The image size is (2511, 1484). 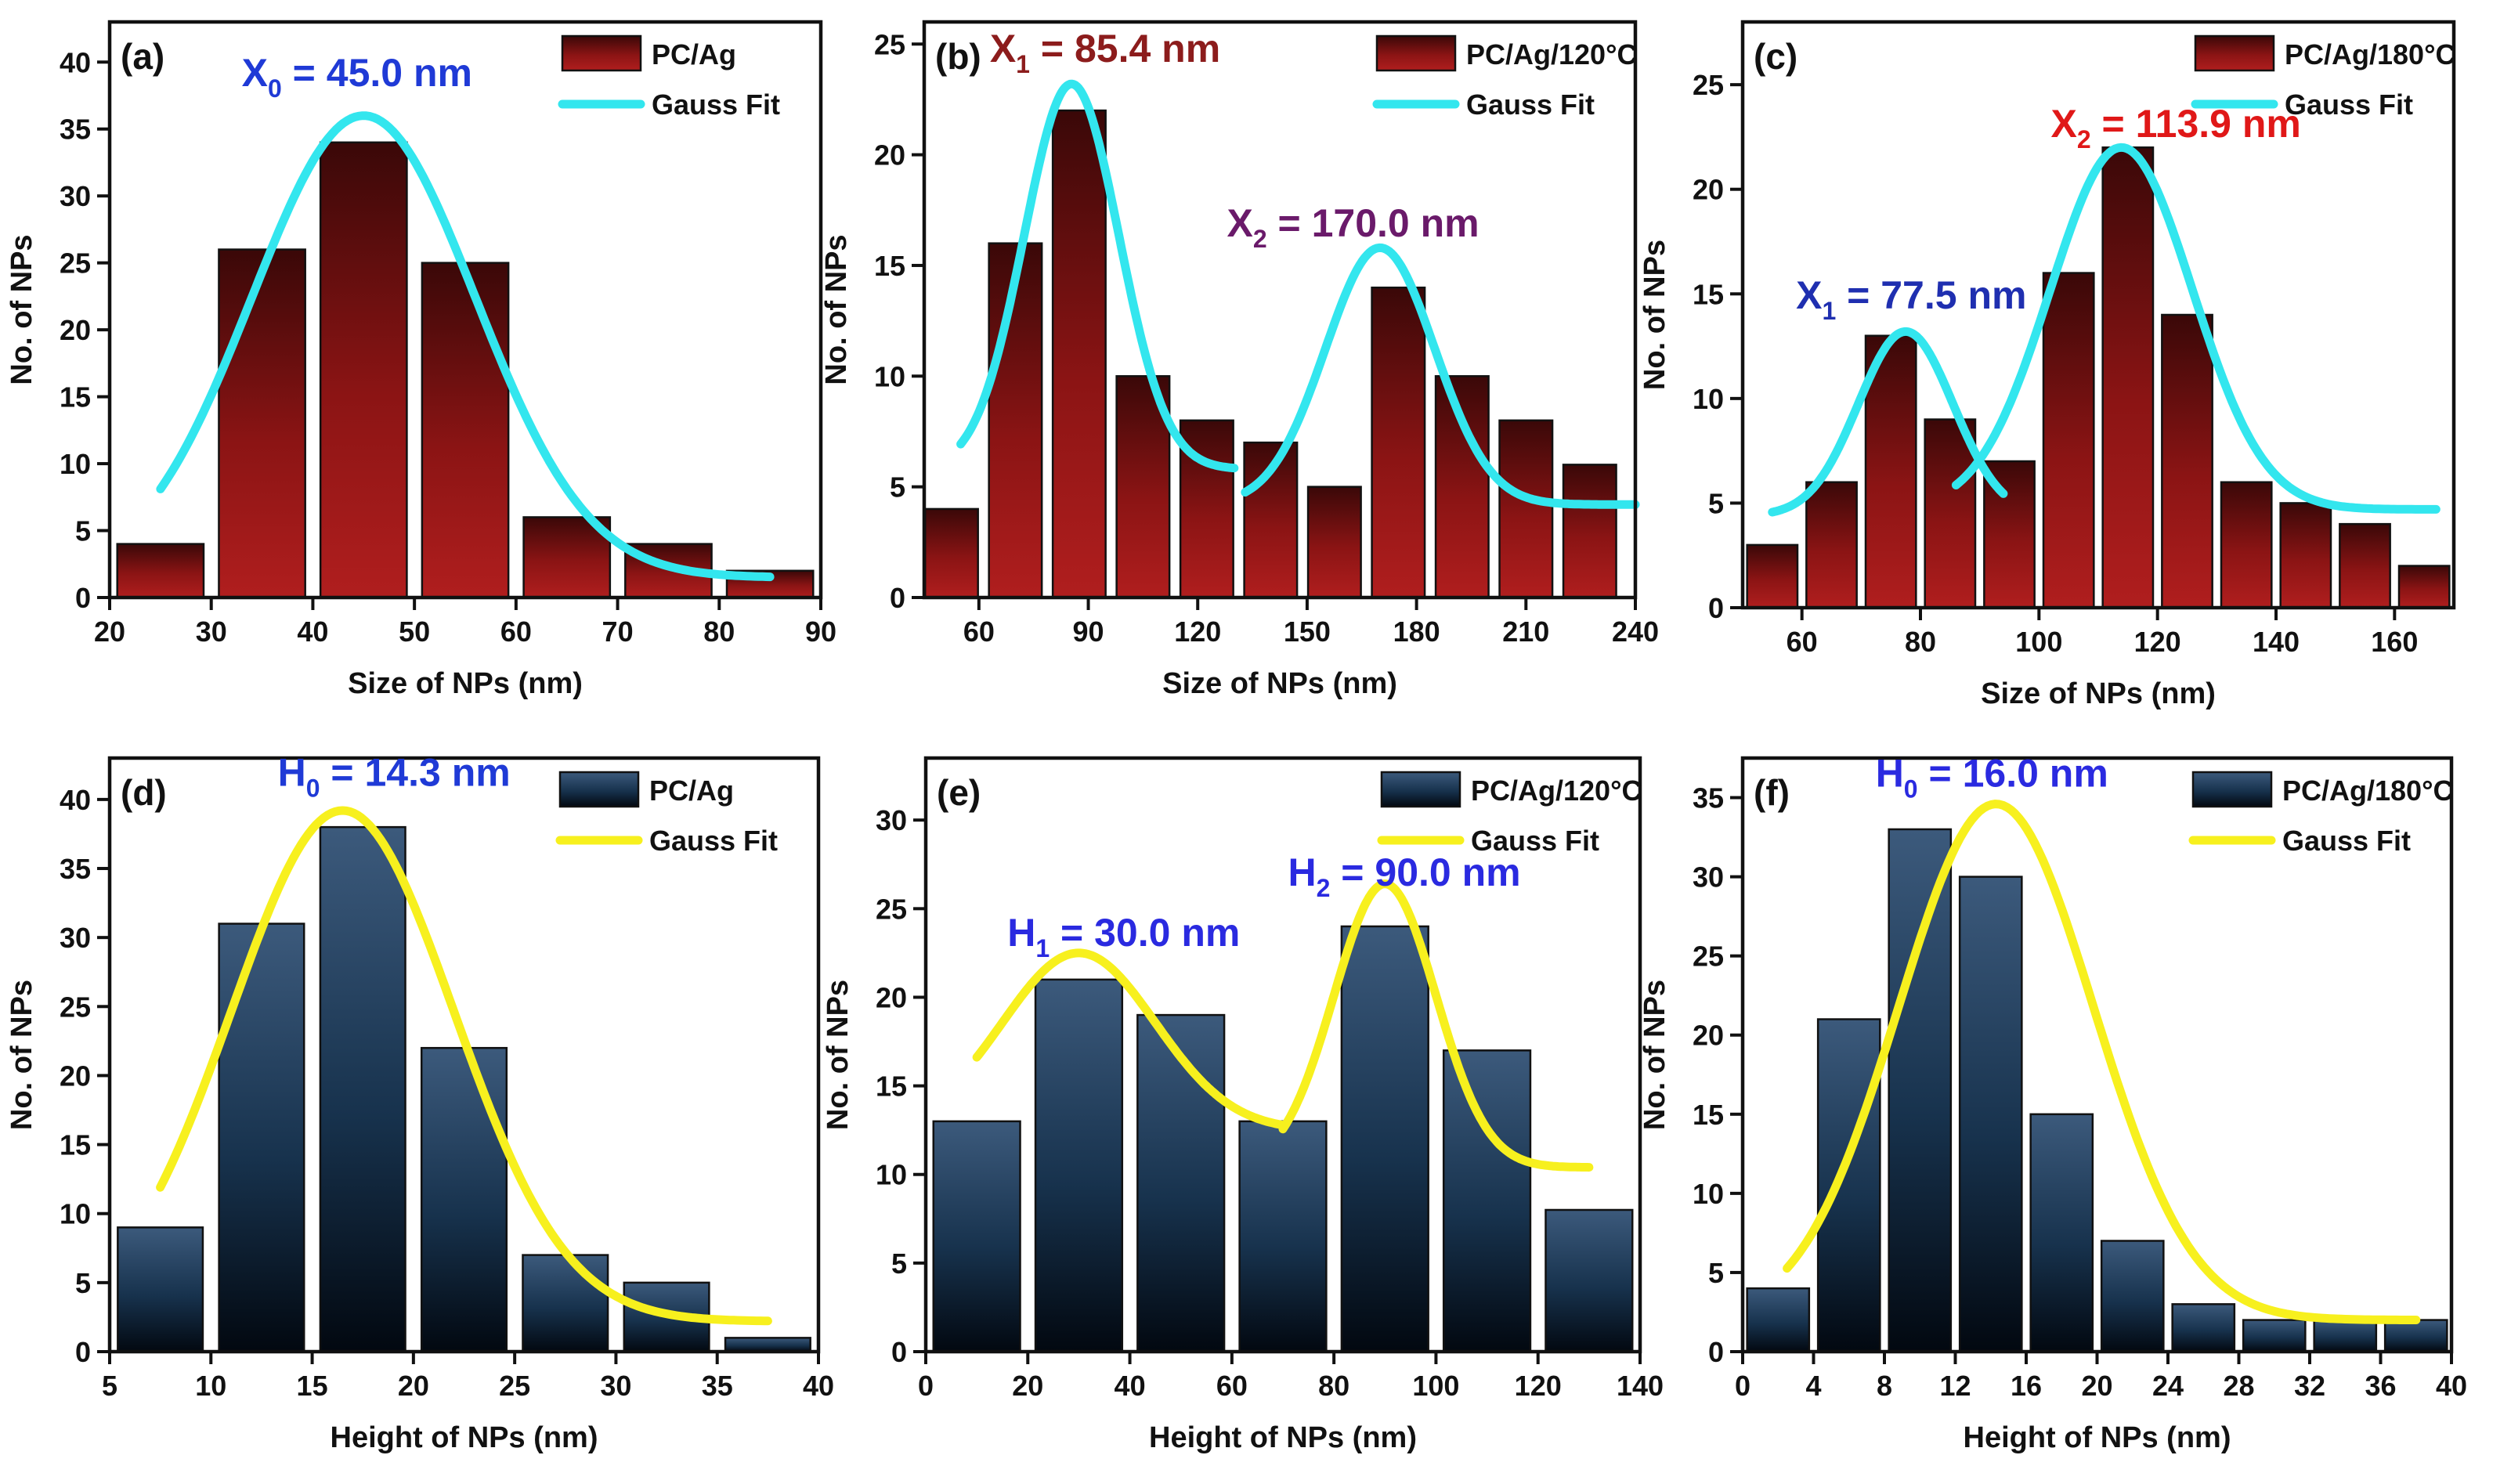 What do you see at coordinates (2394, 642) in the screenshot?
I see `x-tick-label: 160` at bounding box center [2394, 642].